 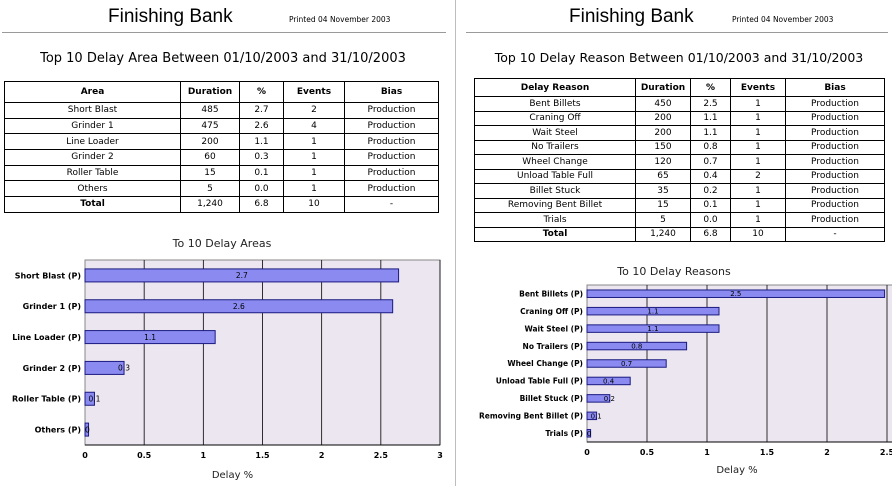 What do you see at coordinates (555, 220) in the screenshot?
I see `table-cell: Trials` at bounding box center [555, 220].